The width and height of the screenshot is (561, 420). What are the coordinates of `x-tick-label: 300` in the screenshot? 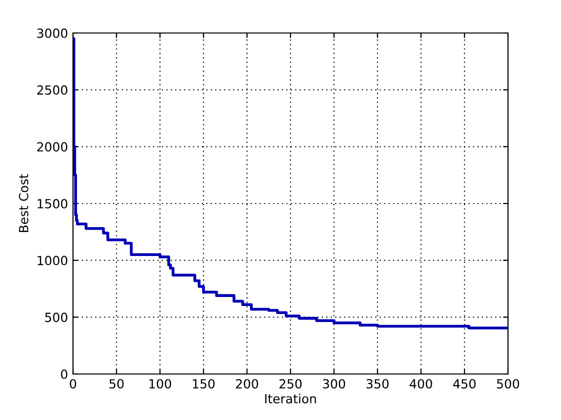 It's located at (334, 384).